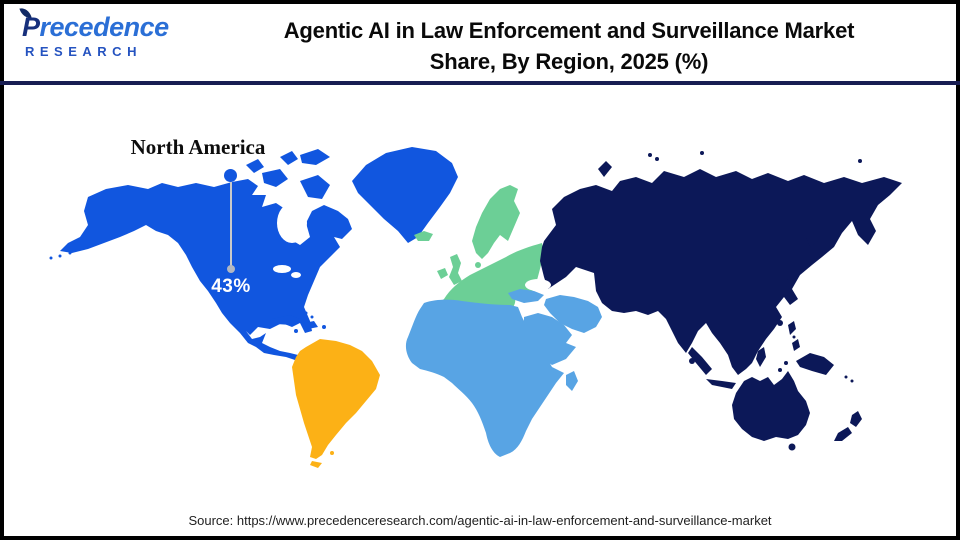  What do you see at coordinates (761, 357) in the screenshot?
I see `apac-sulawesi` at bounding box center [761, 357].